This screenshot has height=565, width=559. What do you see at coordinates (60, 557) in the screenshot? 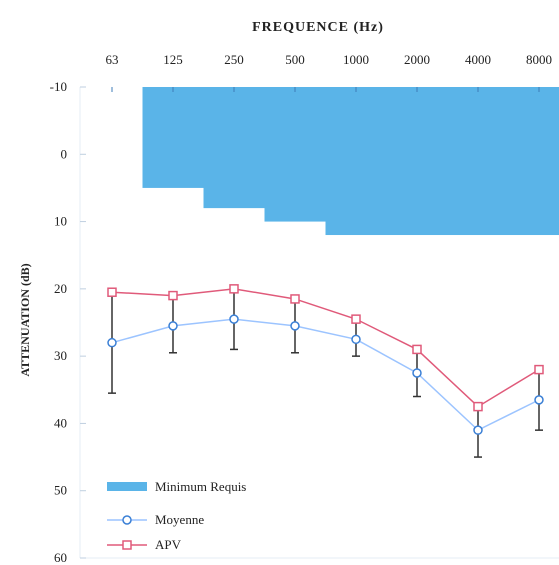
I see `y-tick-label: 60` at bounding box center [60, 557].